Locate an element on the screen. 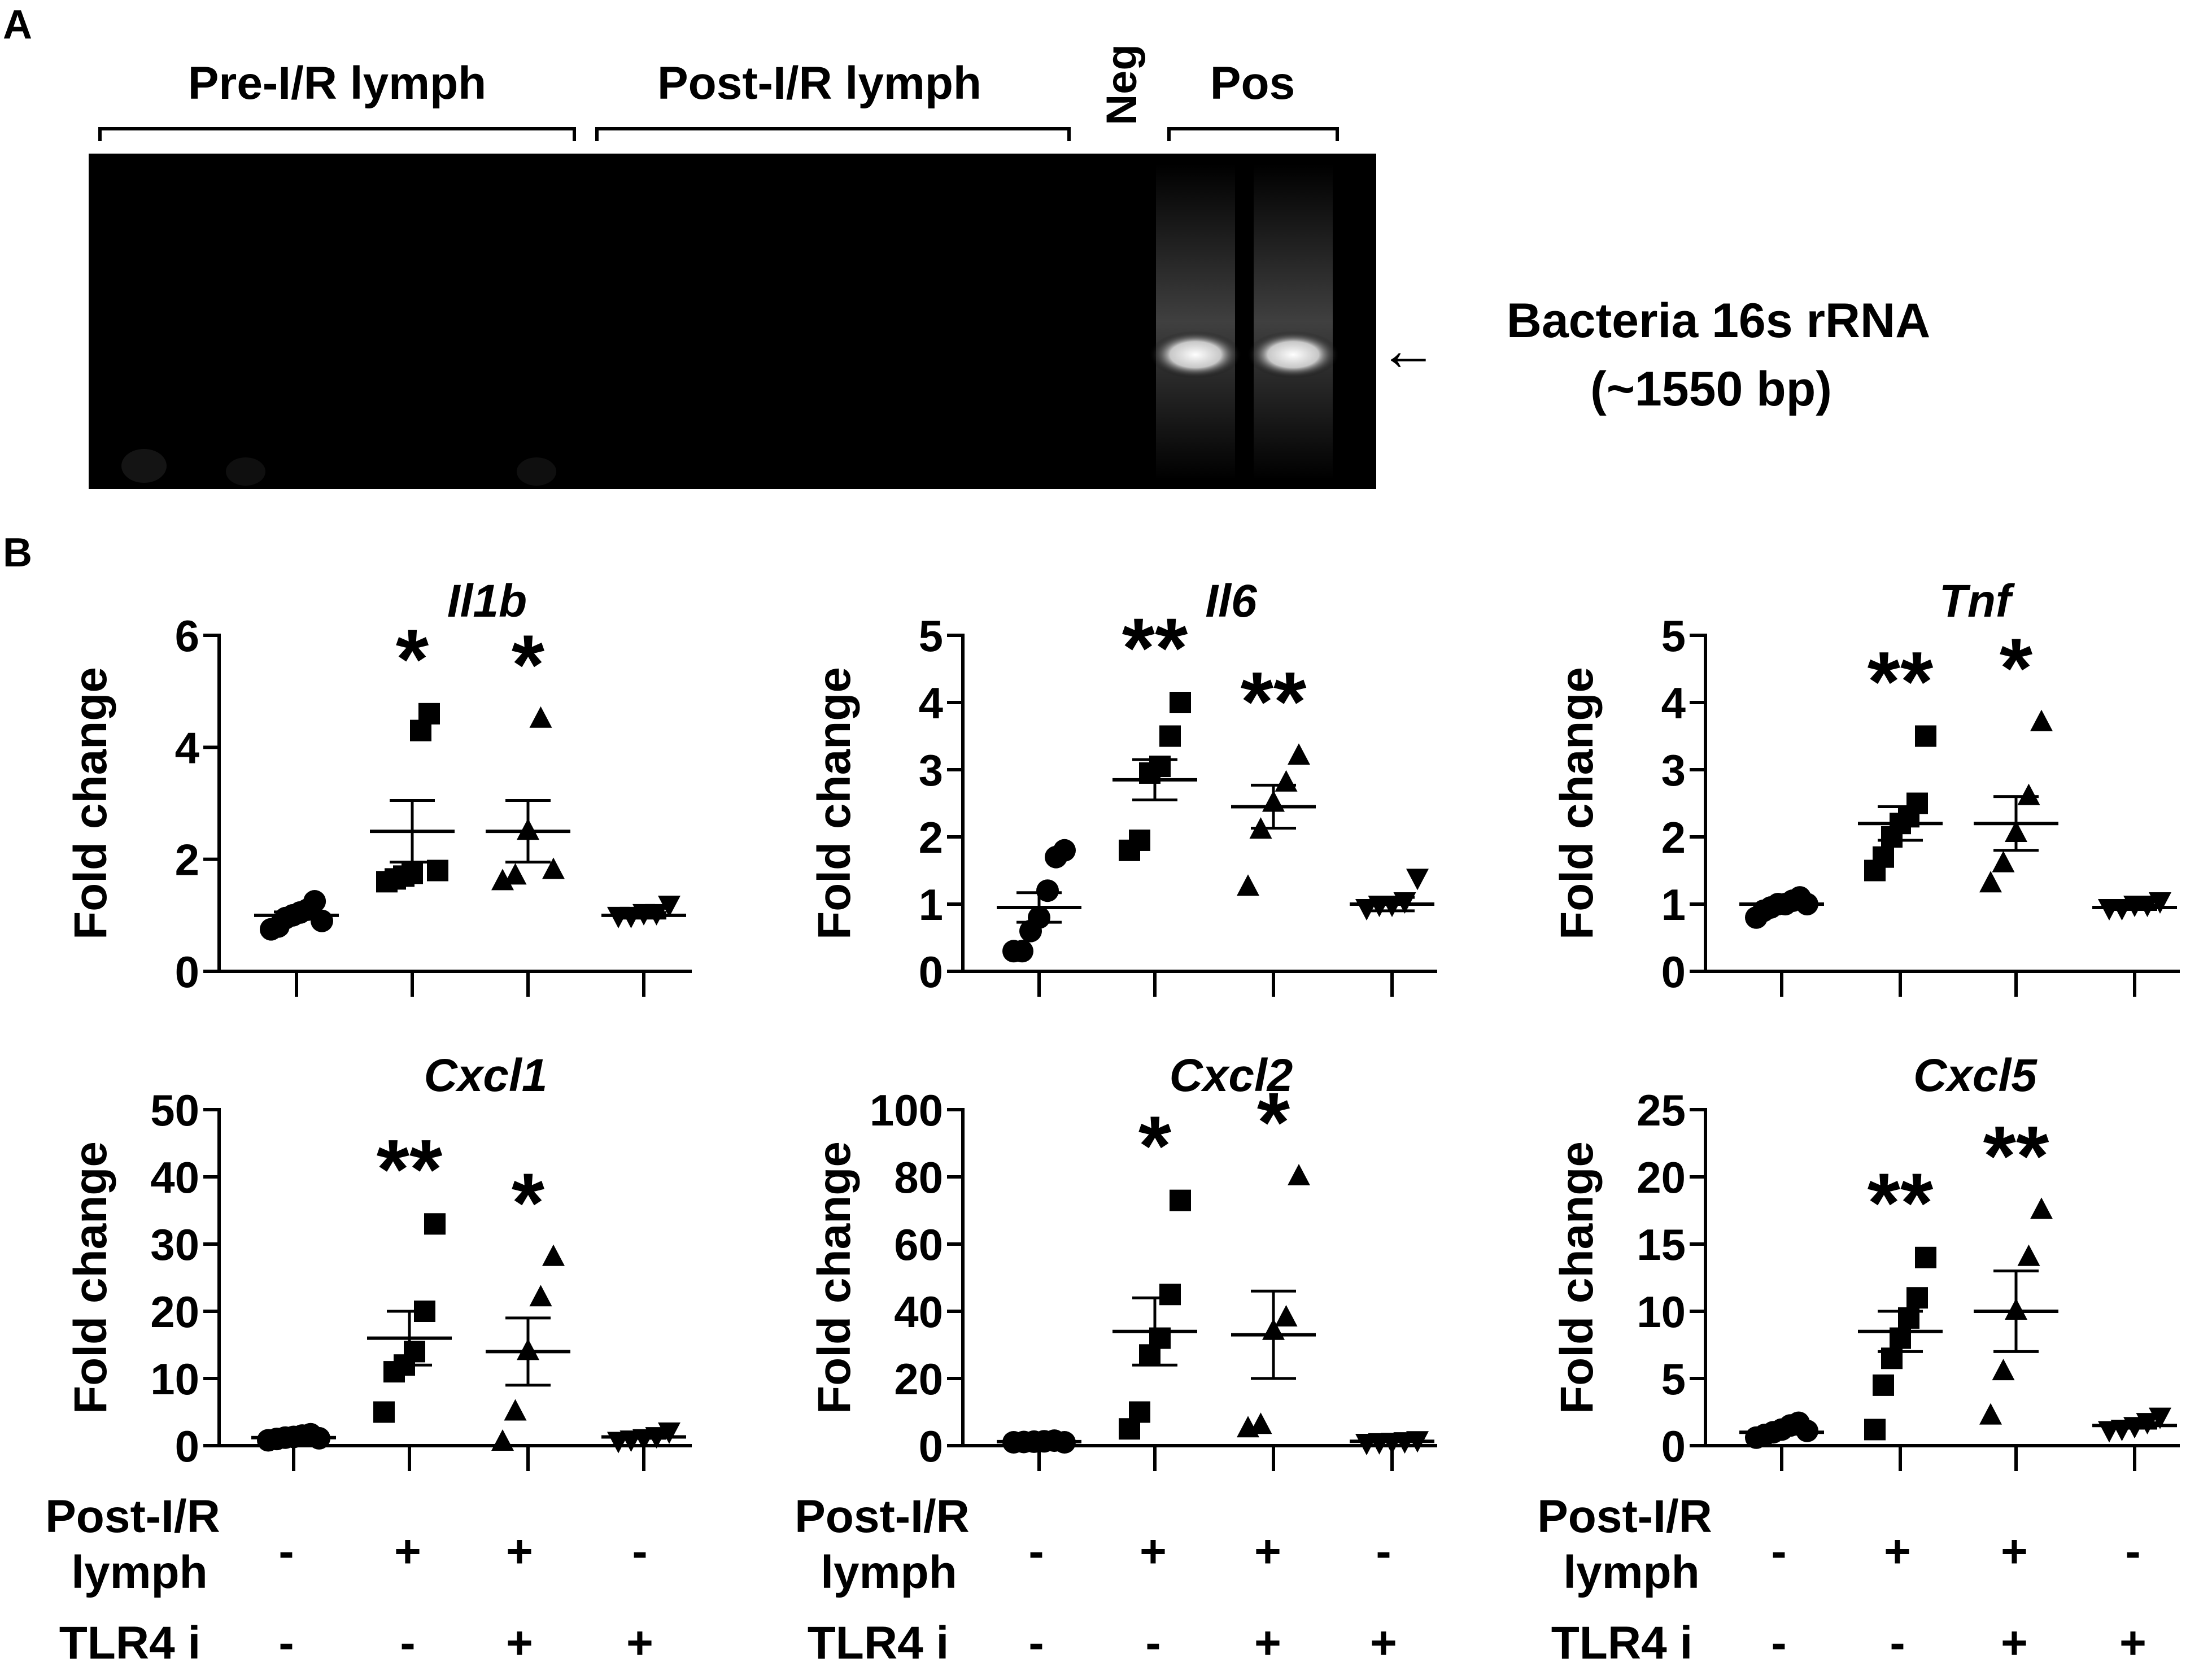 This screenshot has width=2212, height=1671. y-tick-label: 6 is located at coordinates (187, 636).